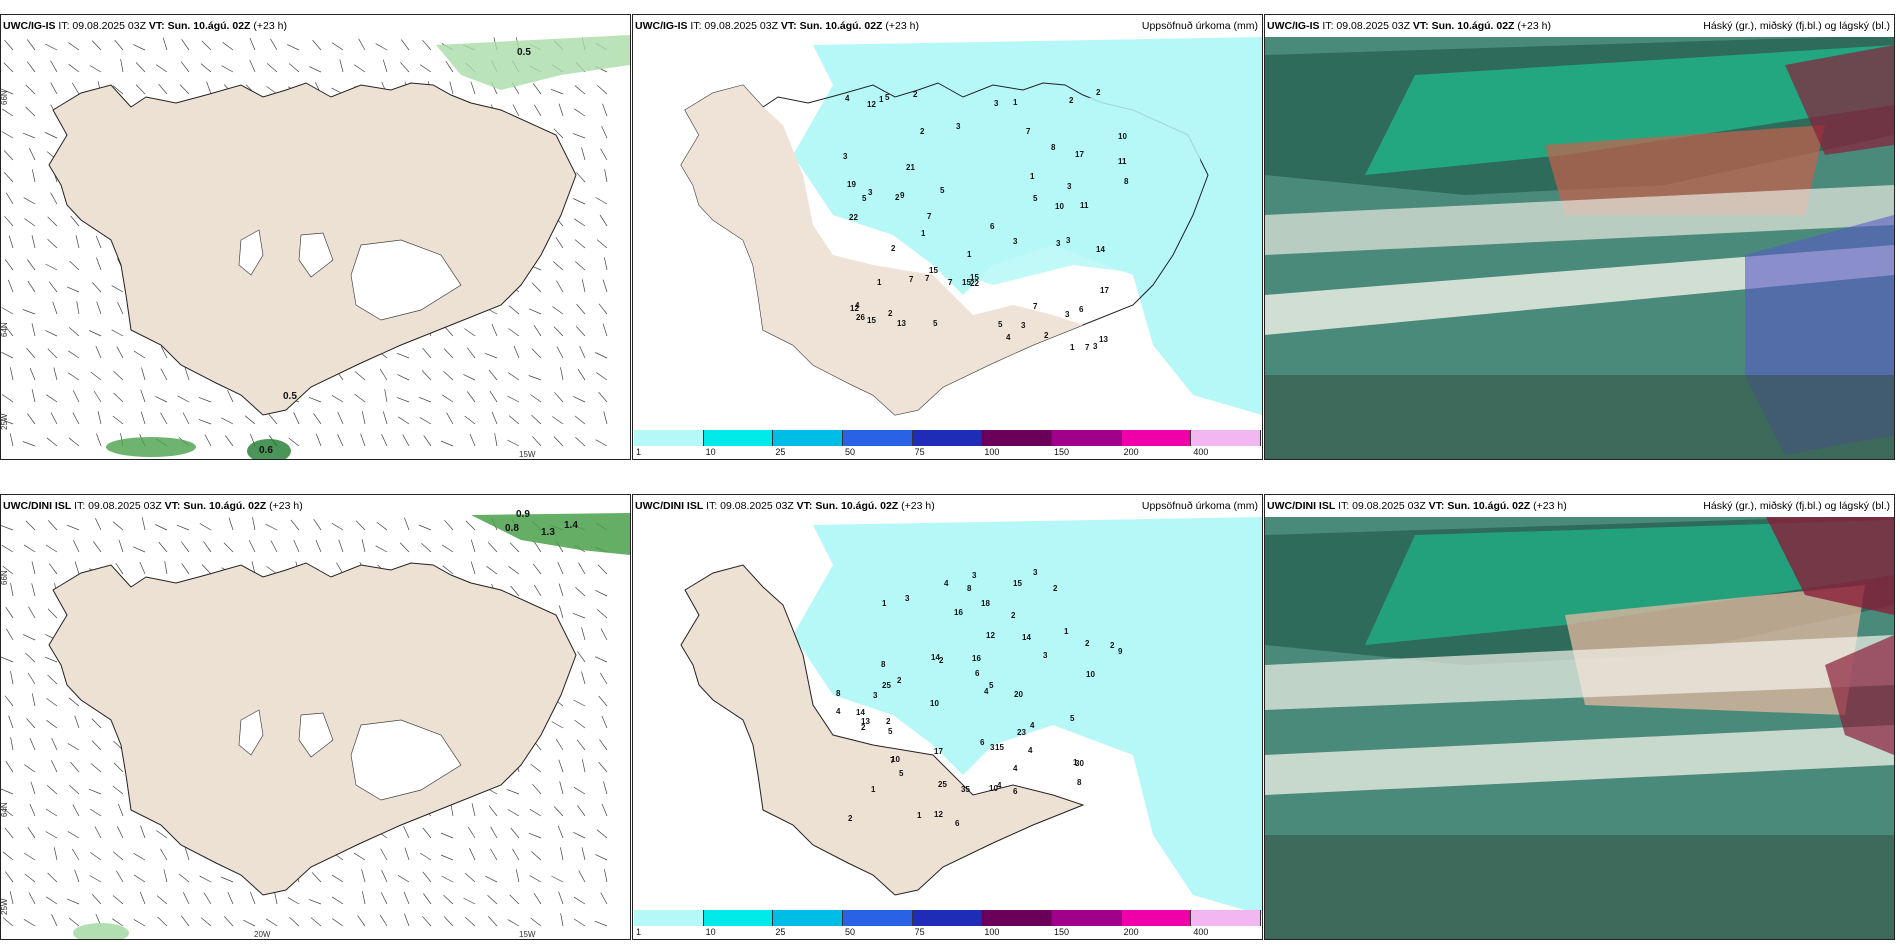 The image size is (1900, 950). Describe the element at coordinates (1201, 932) in the screenshot. I see `colorbar-tick: 400` at that location.